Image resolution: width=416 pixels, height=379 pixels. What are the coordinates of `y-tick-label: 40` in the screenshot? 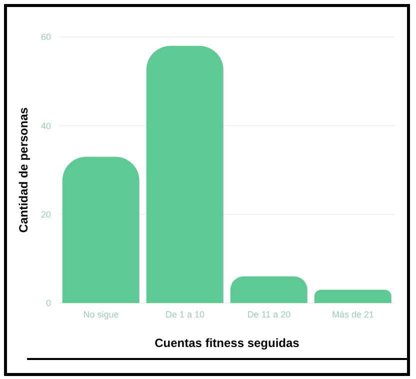 It's located at (45, 125).